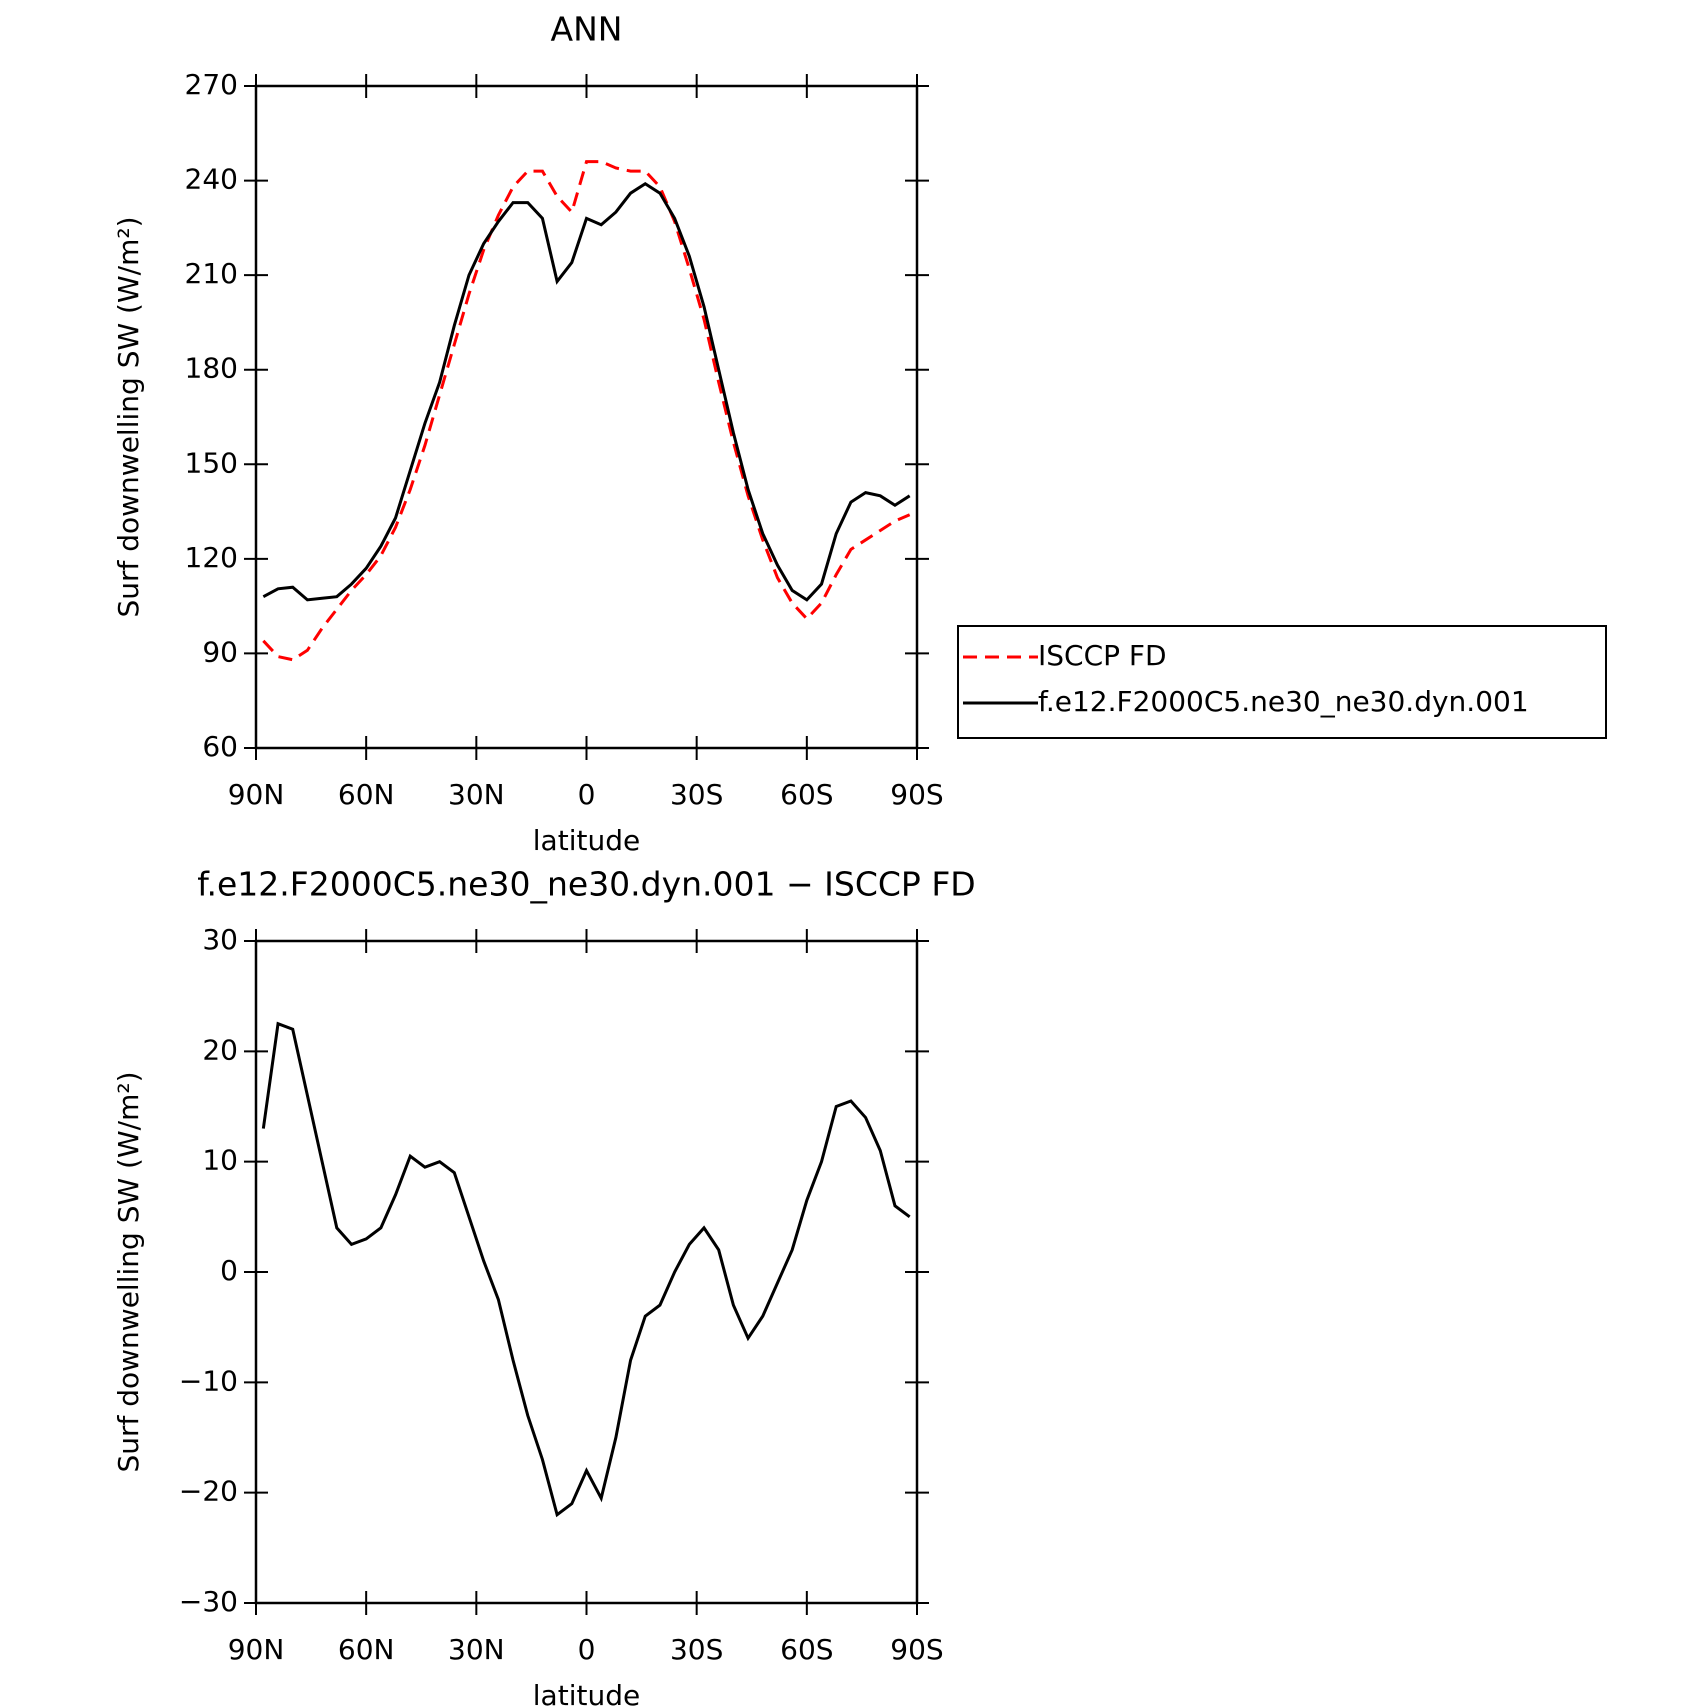  I want to click on y-tick-label: 120, so click(211, 557).